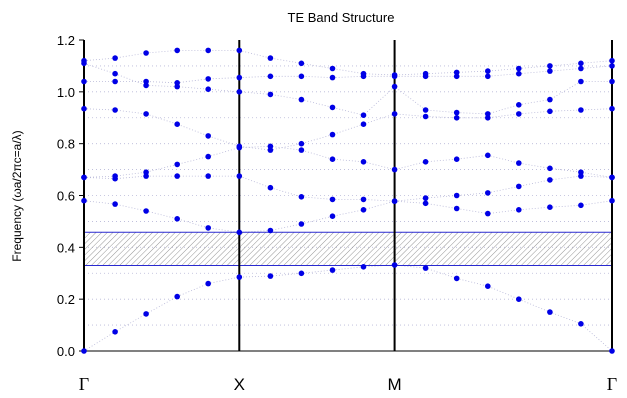 The image size is (627, 398). I want to click on x-tick-label: Γ, so click(84, 384).